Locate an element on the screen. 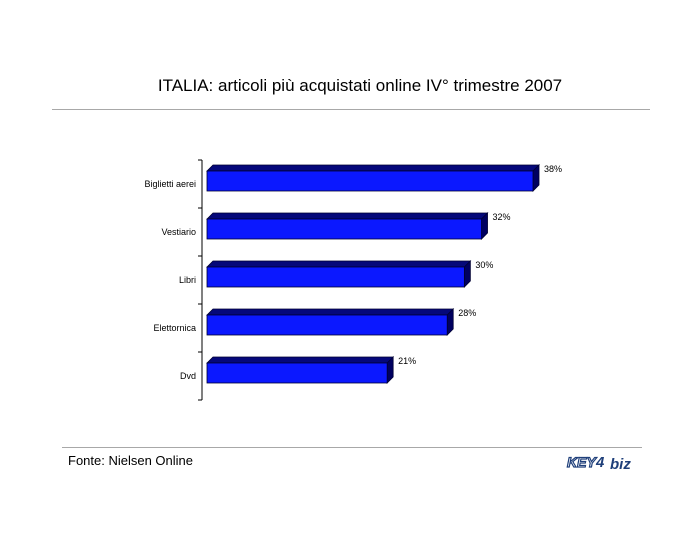 Image resolution: width=700 pixels, height=550 pixels. category-label: Libri is located at coordinates (187, 280).